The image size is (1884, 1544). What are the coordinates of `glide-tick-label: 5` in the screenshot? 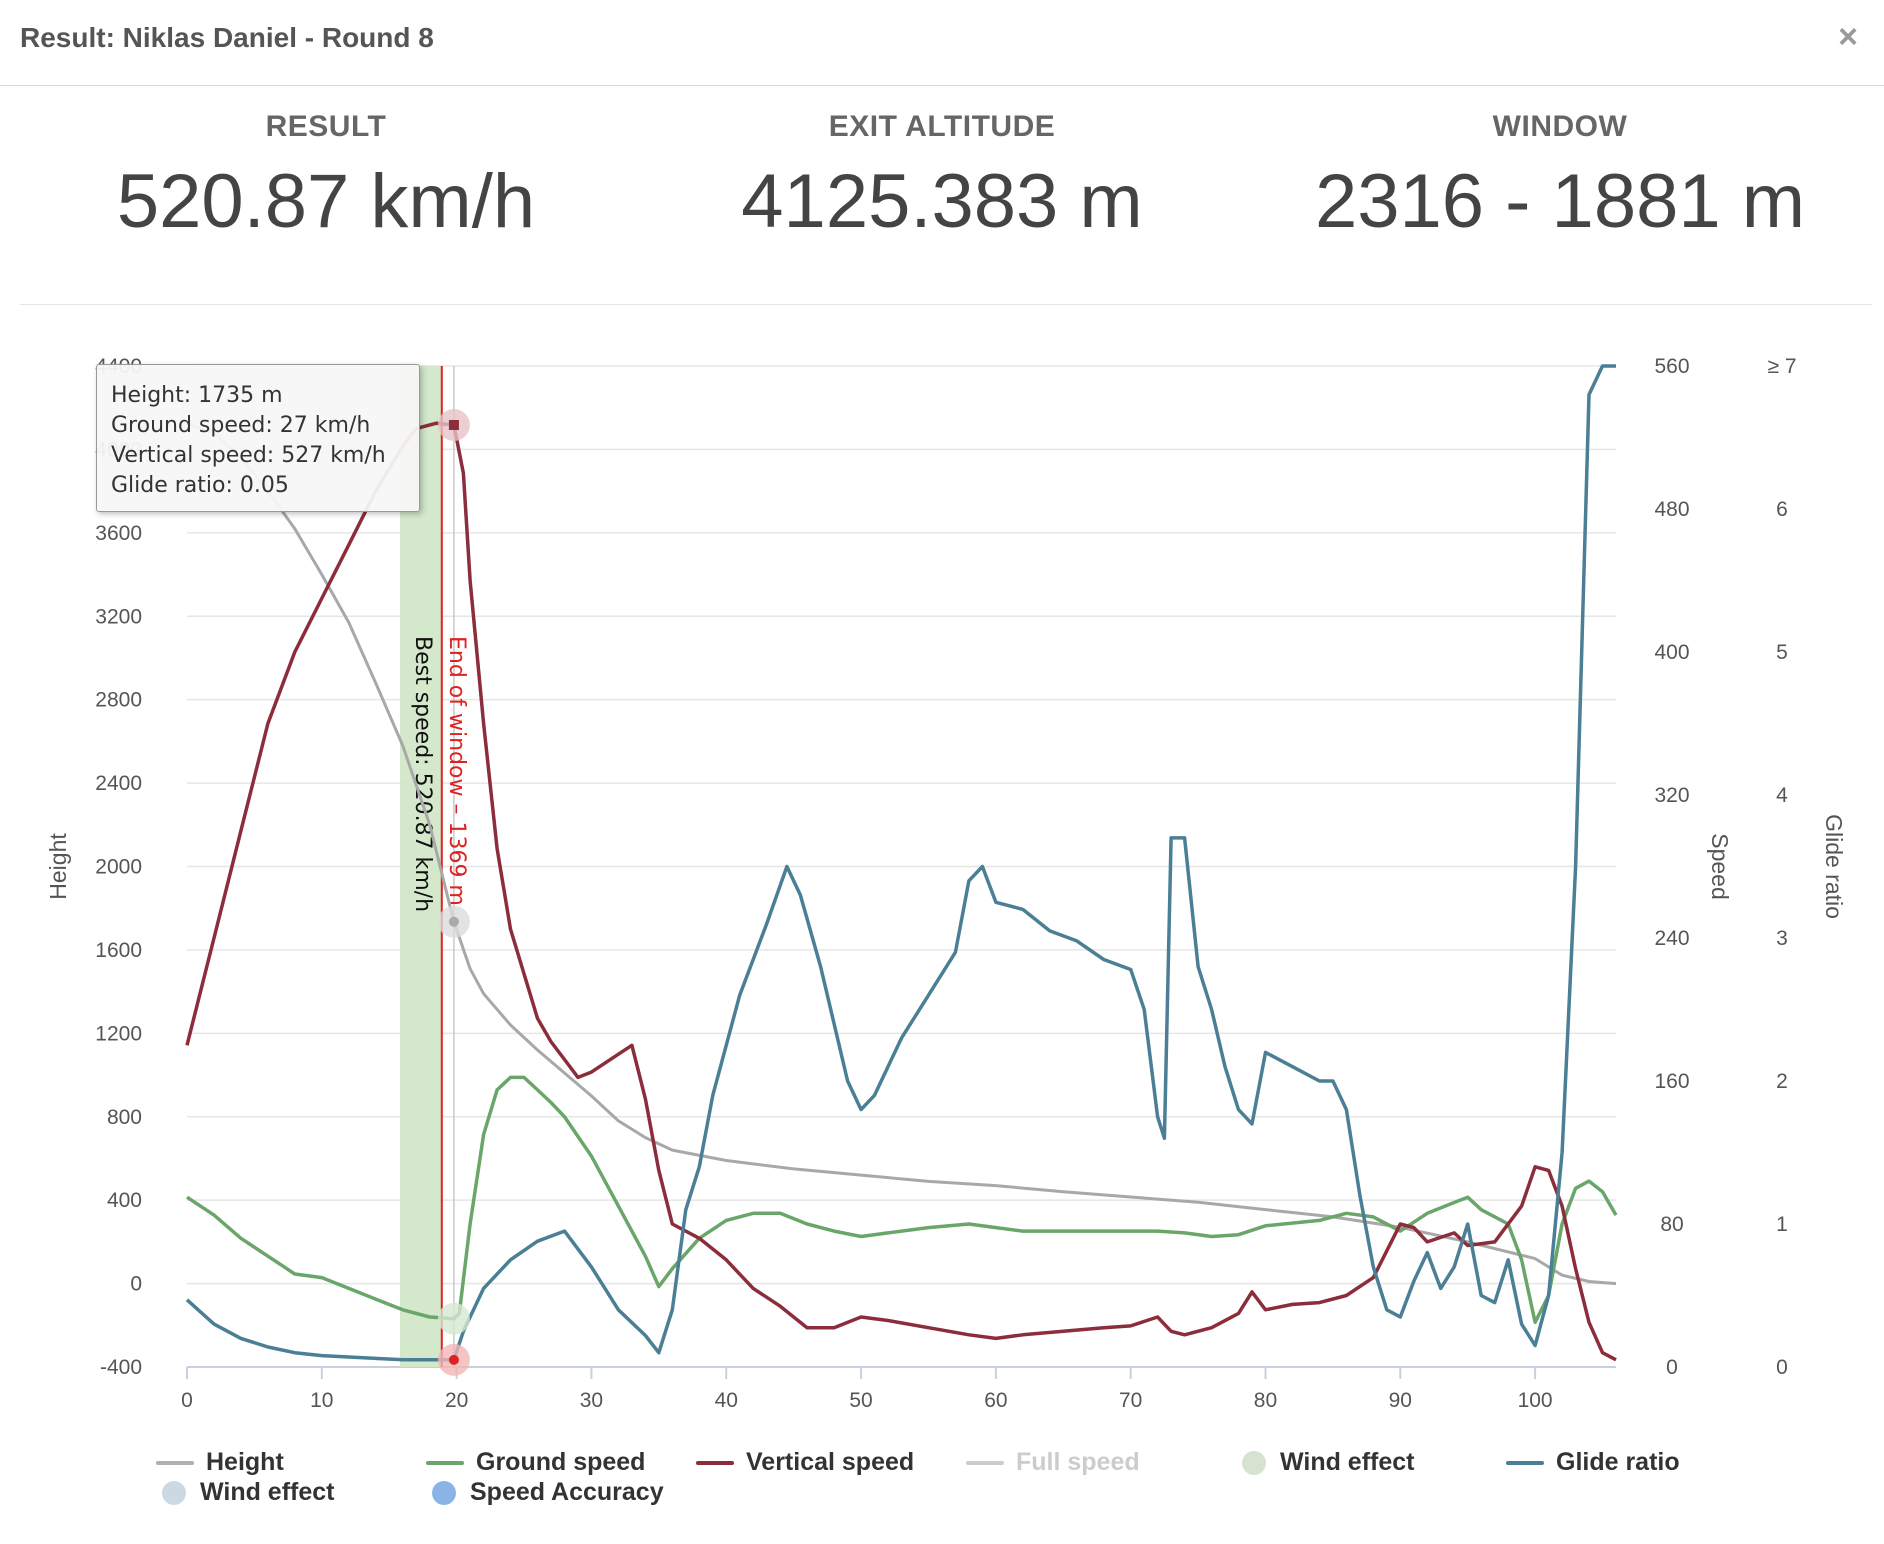 It's located at (1782, 652).